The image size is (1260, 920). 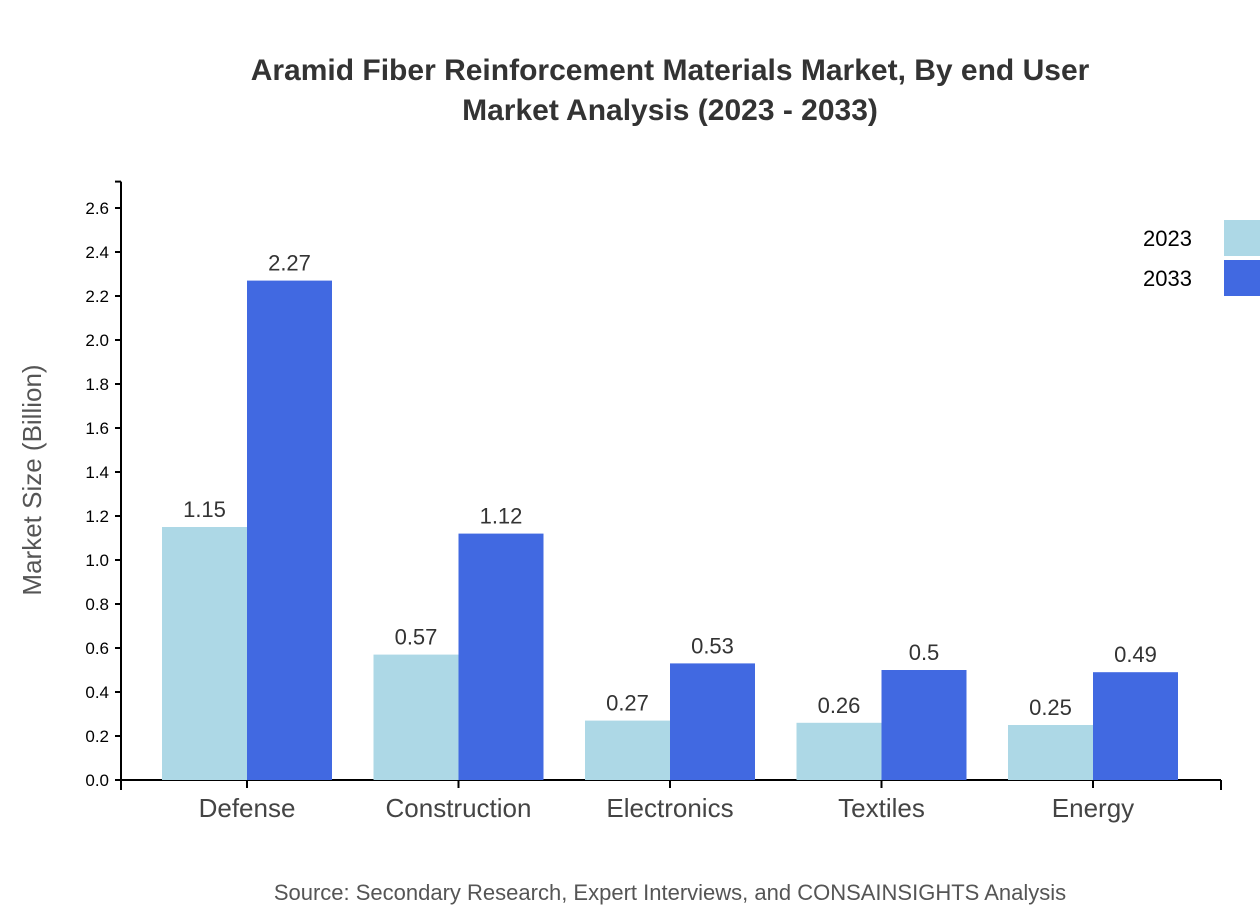 What do you see at coordinates (97, 252) in the screenshot?
I see `y-tick-label: 2.4` at bounding box center [97, 252].